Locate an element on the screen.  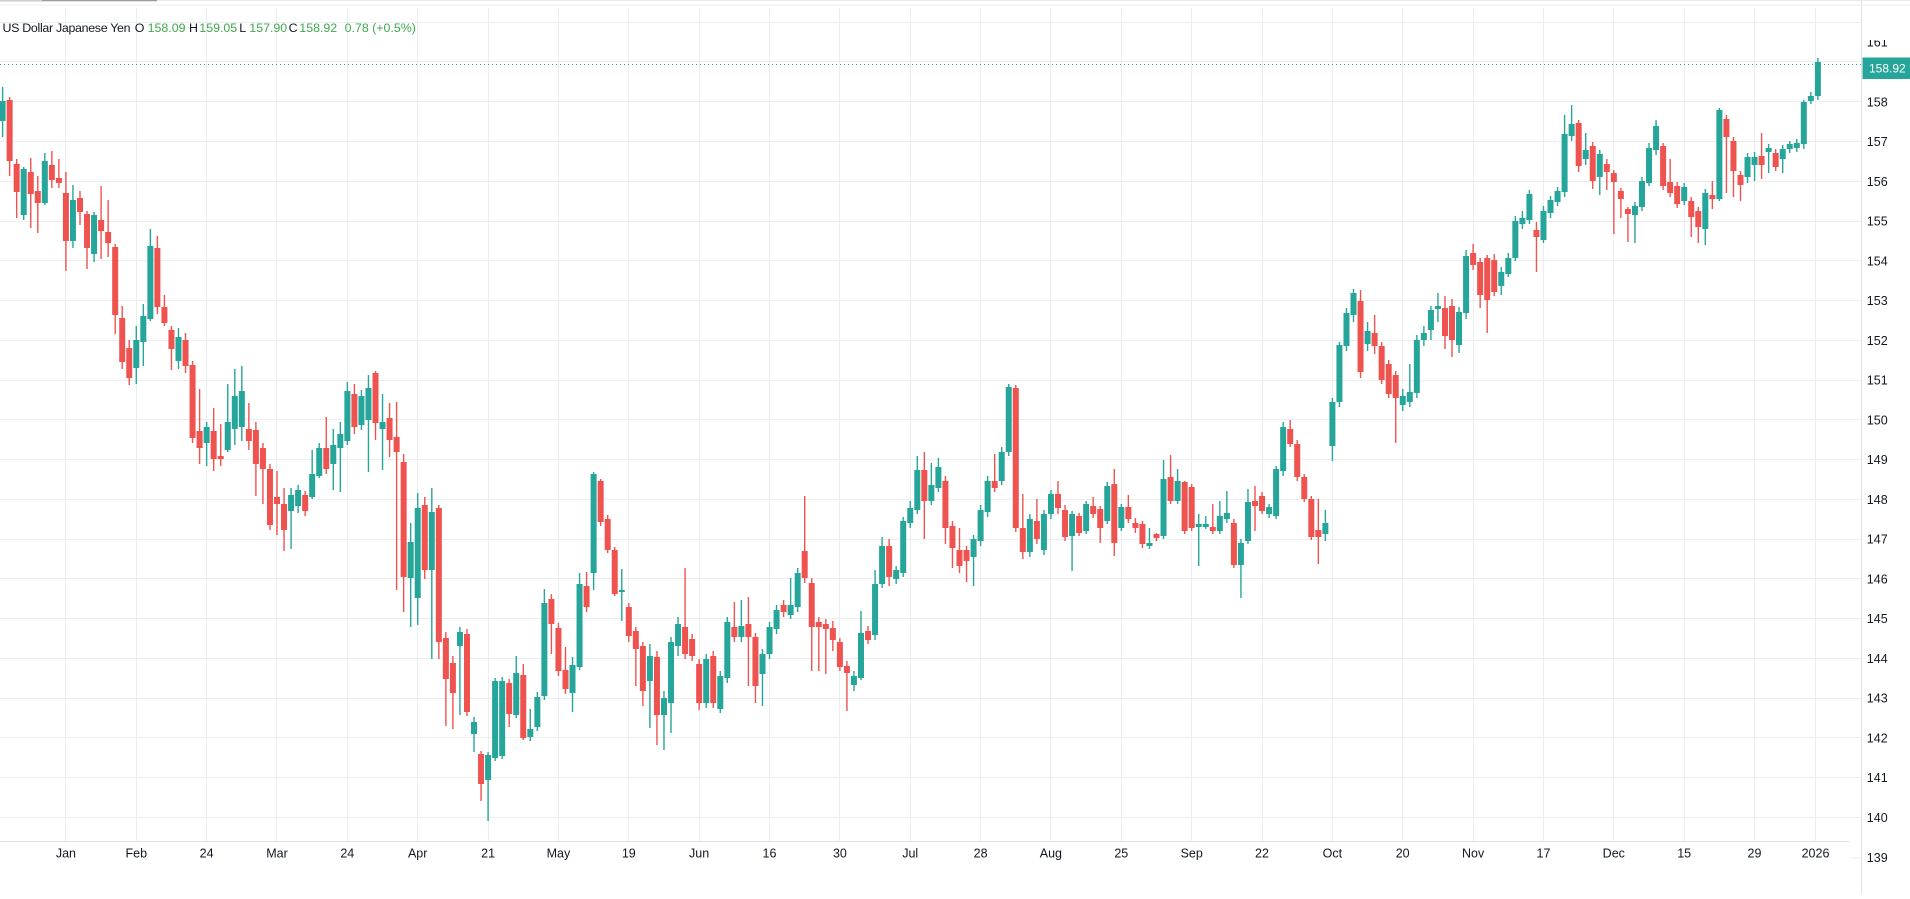
svg-text: 152 is located at coordinates (1877, 341).